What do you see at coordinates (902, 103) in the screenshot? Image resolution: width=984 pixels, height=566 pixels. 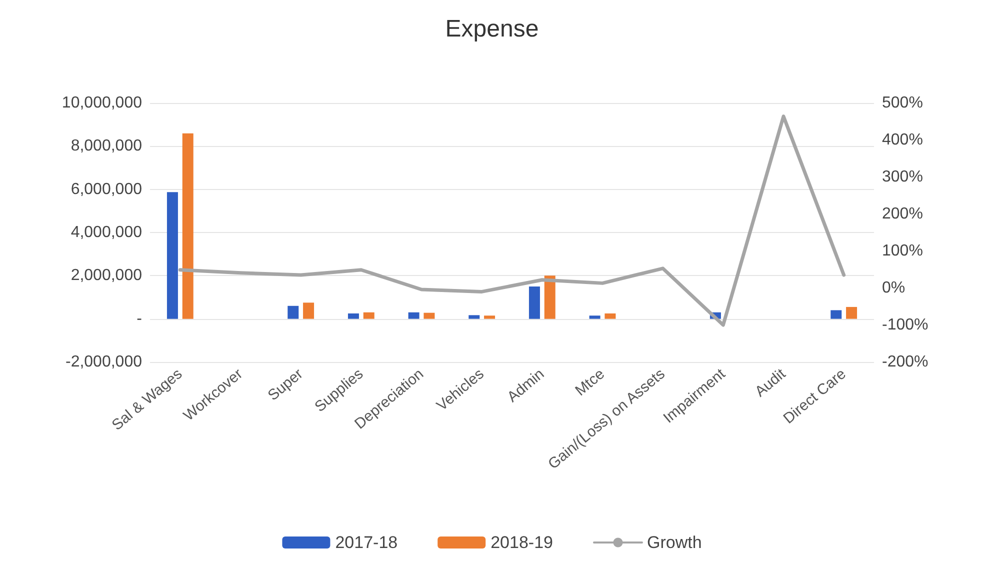 I see `y2-tick-label: 500%` at bounding box center [902, 103].